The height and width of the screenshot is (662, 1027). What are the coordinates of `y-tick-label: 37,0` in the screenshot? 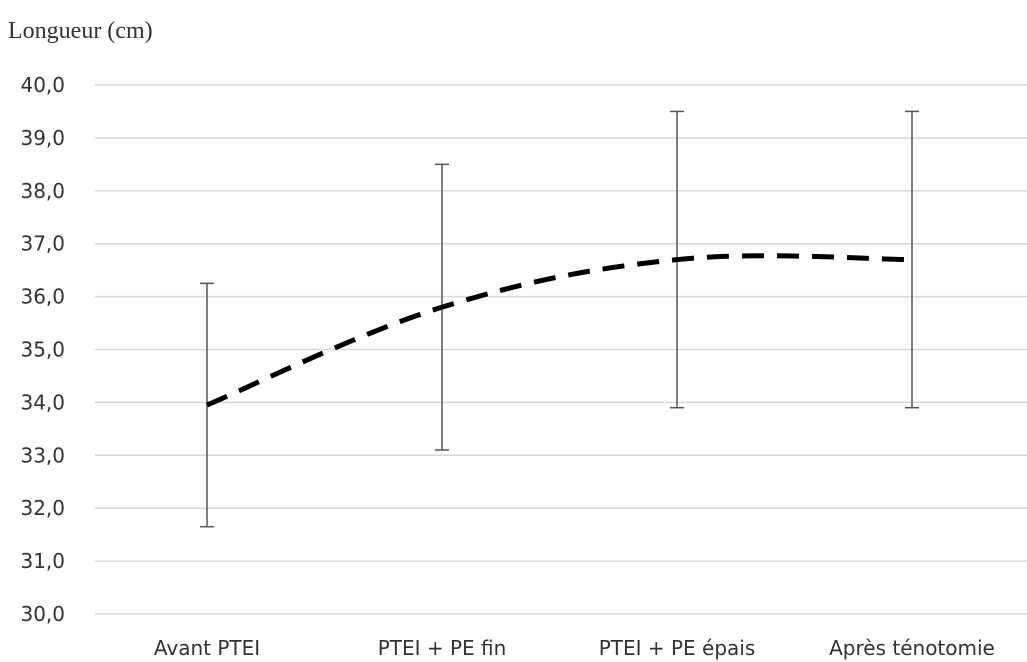 It's located at (42, 244).